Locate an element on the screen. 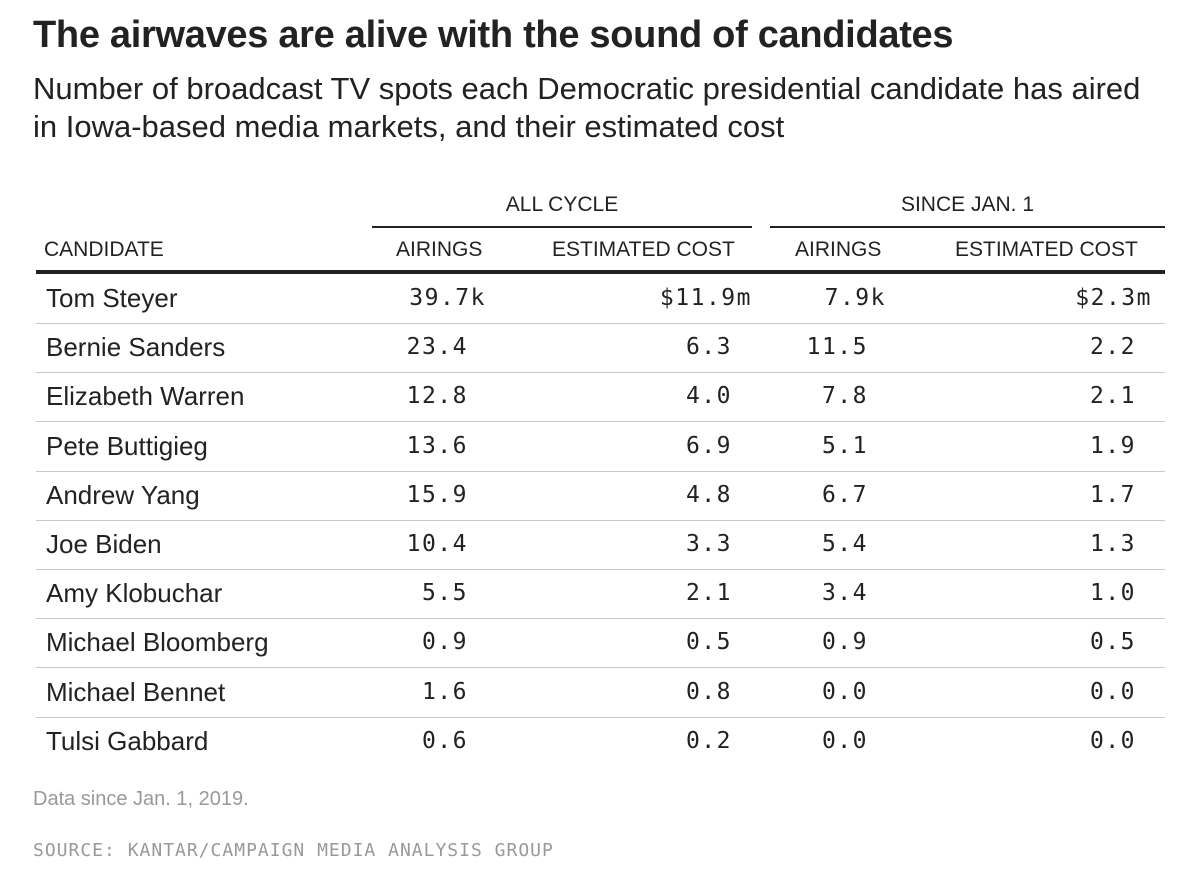  cell-since-jan-cost: 0.5 is located at coordinates (1112, 642).